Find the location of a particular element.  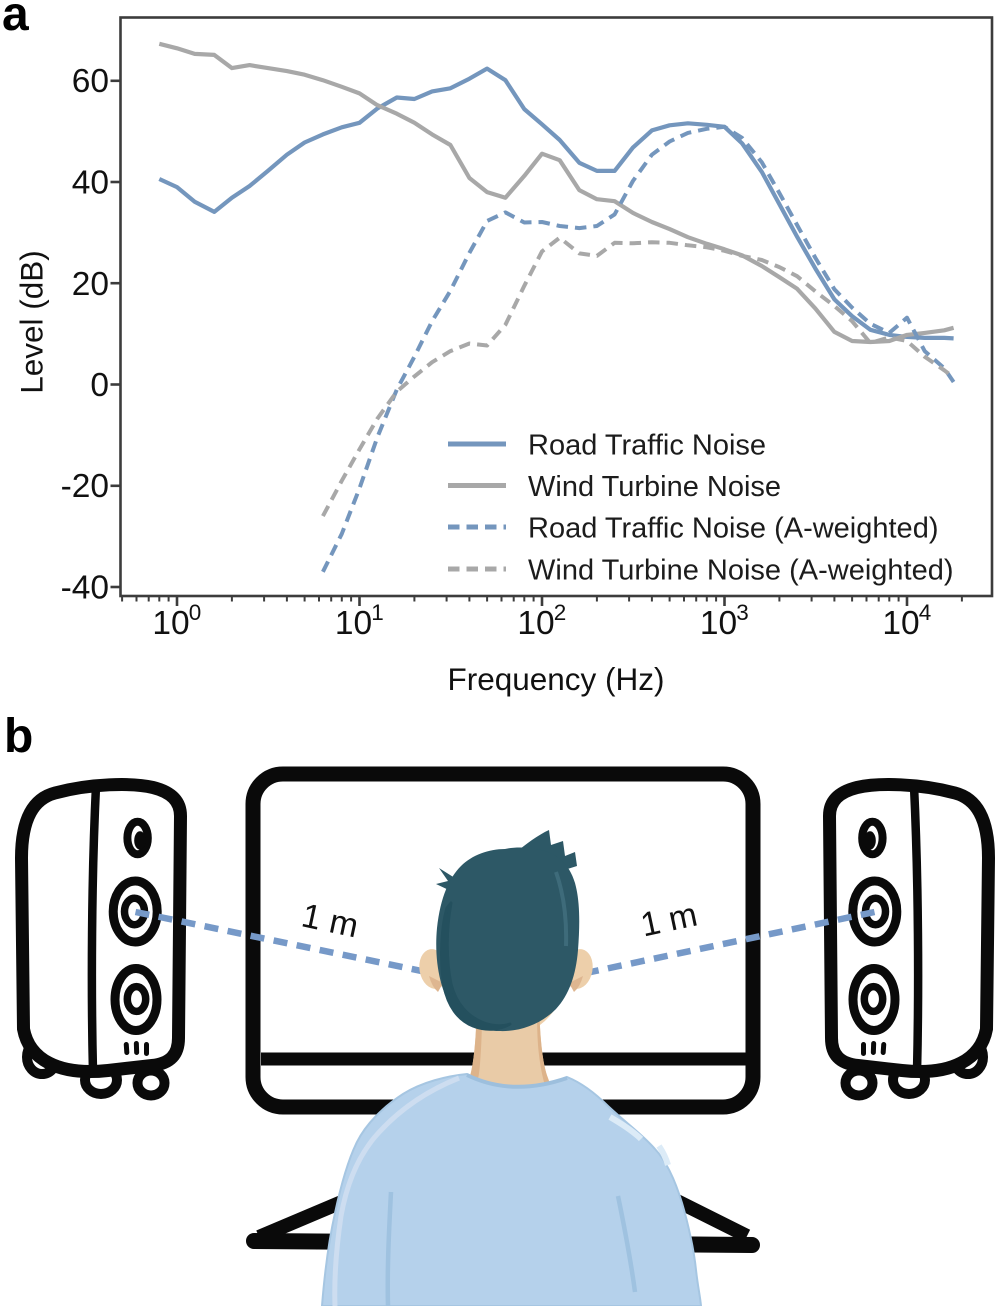

svg-text: b is located at coordinates (18, 736).